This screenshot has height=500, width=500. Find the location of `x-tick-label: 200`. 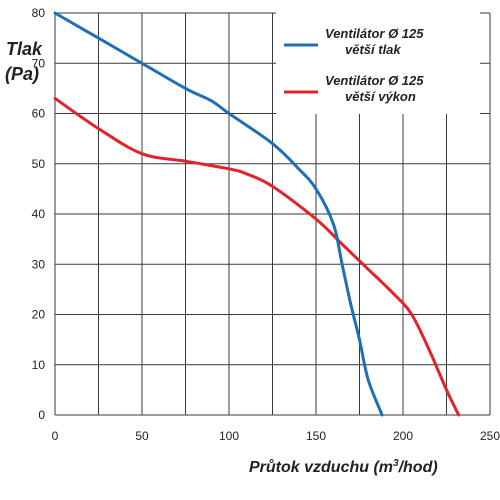

x-tick-label: 200 is located at coordinates (403, 436).